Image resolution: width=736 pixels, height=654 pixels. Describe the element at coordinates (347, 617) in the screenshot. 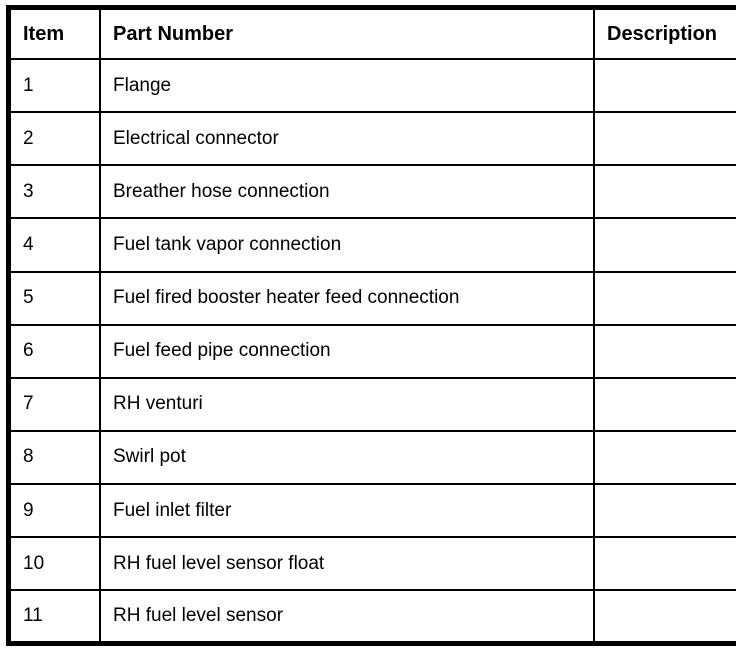

I see `part-number-cell: RH fuel level sensor` at that location.